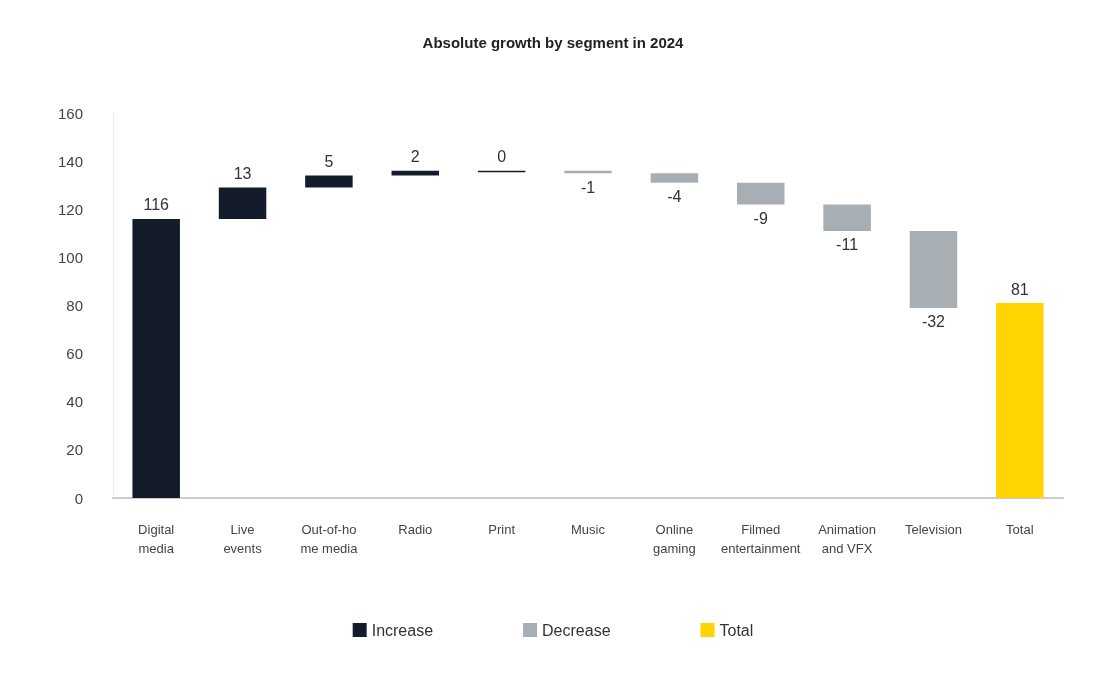 The width and height of the screenshot is (1107, 675). I want to click on y-tick-label: 20, so click(74, 450).